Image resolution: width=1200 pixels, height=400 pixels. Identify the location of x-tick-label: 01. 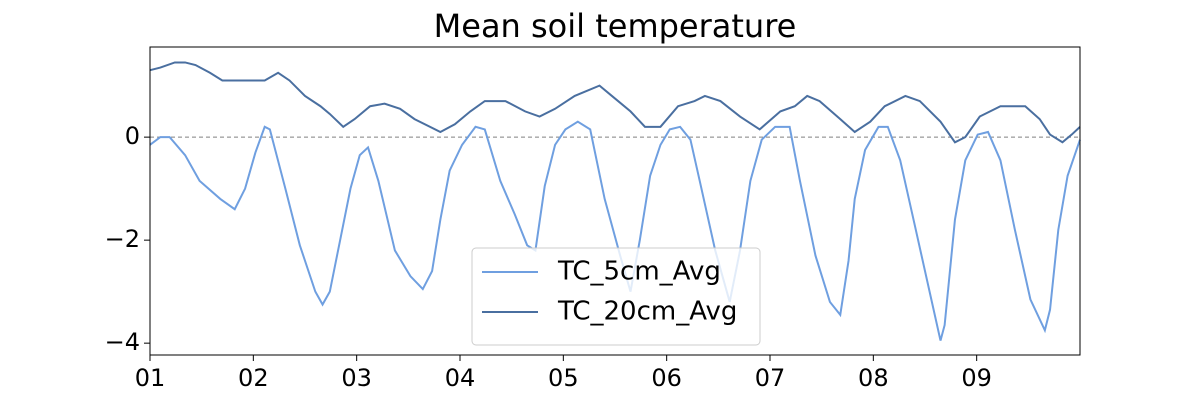
(150, 378).